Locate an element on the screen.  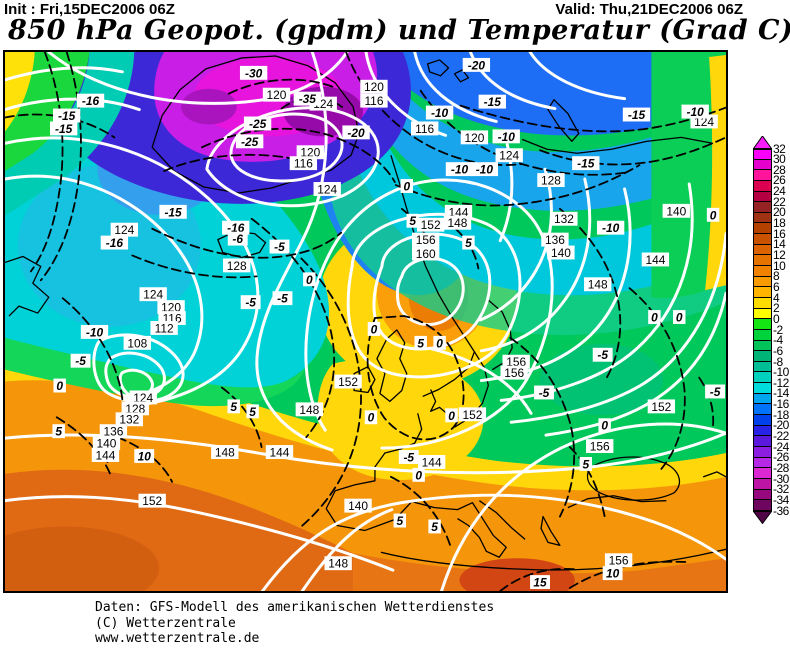
colorbar-tick-label: -4 is located at coordinates (778, 340).